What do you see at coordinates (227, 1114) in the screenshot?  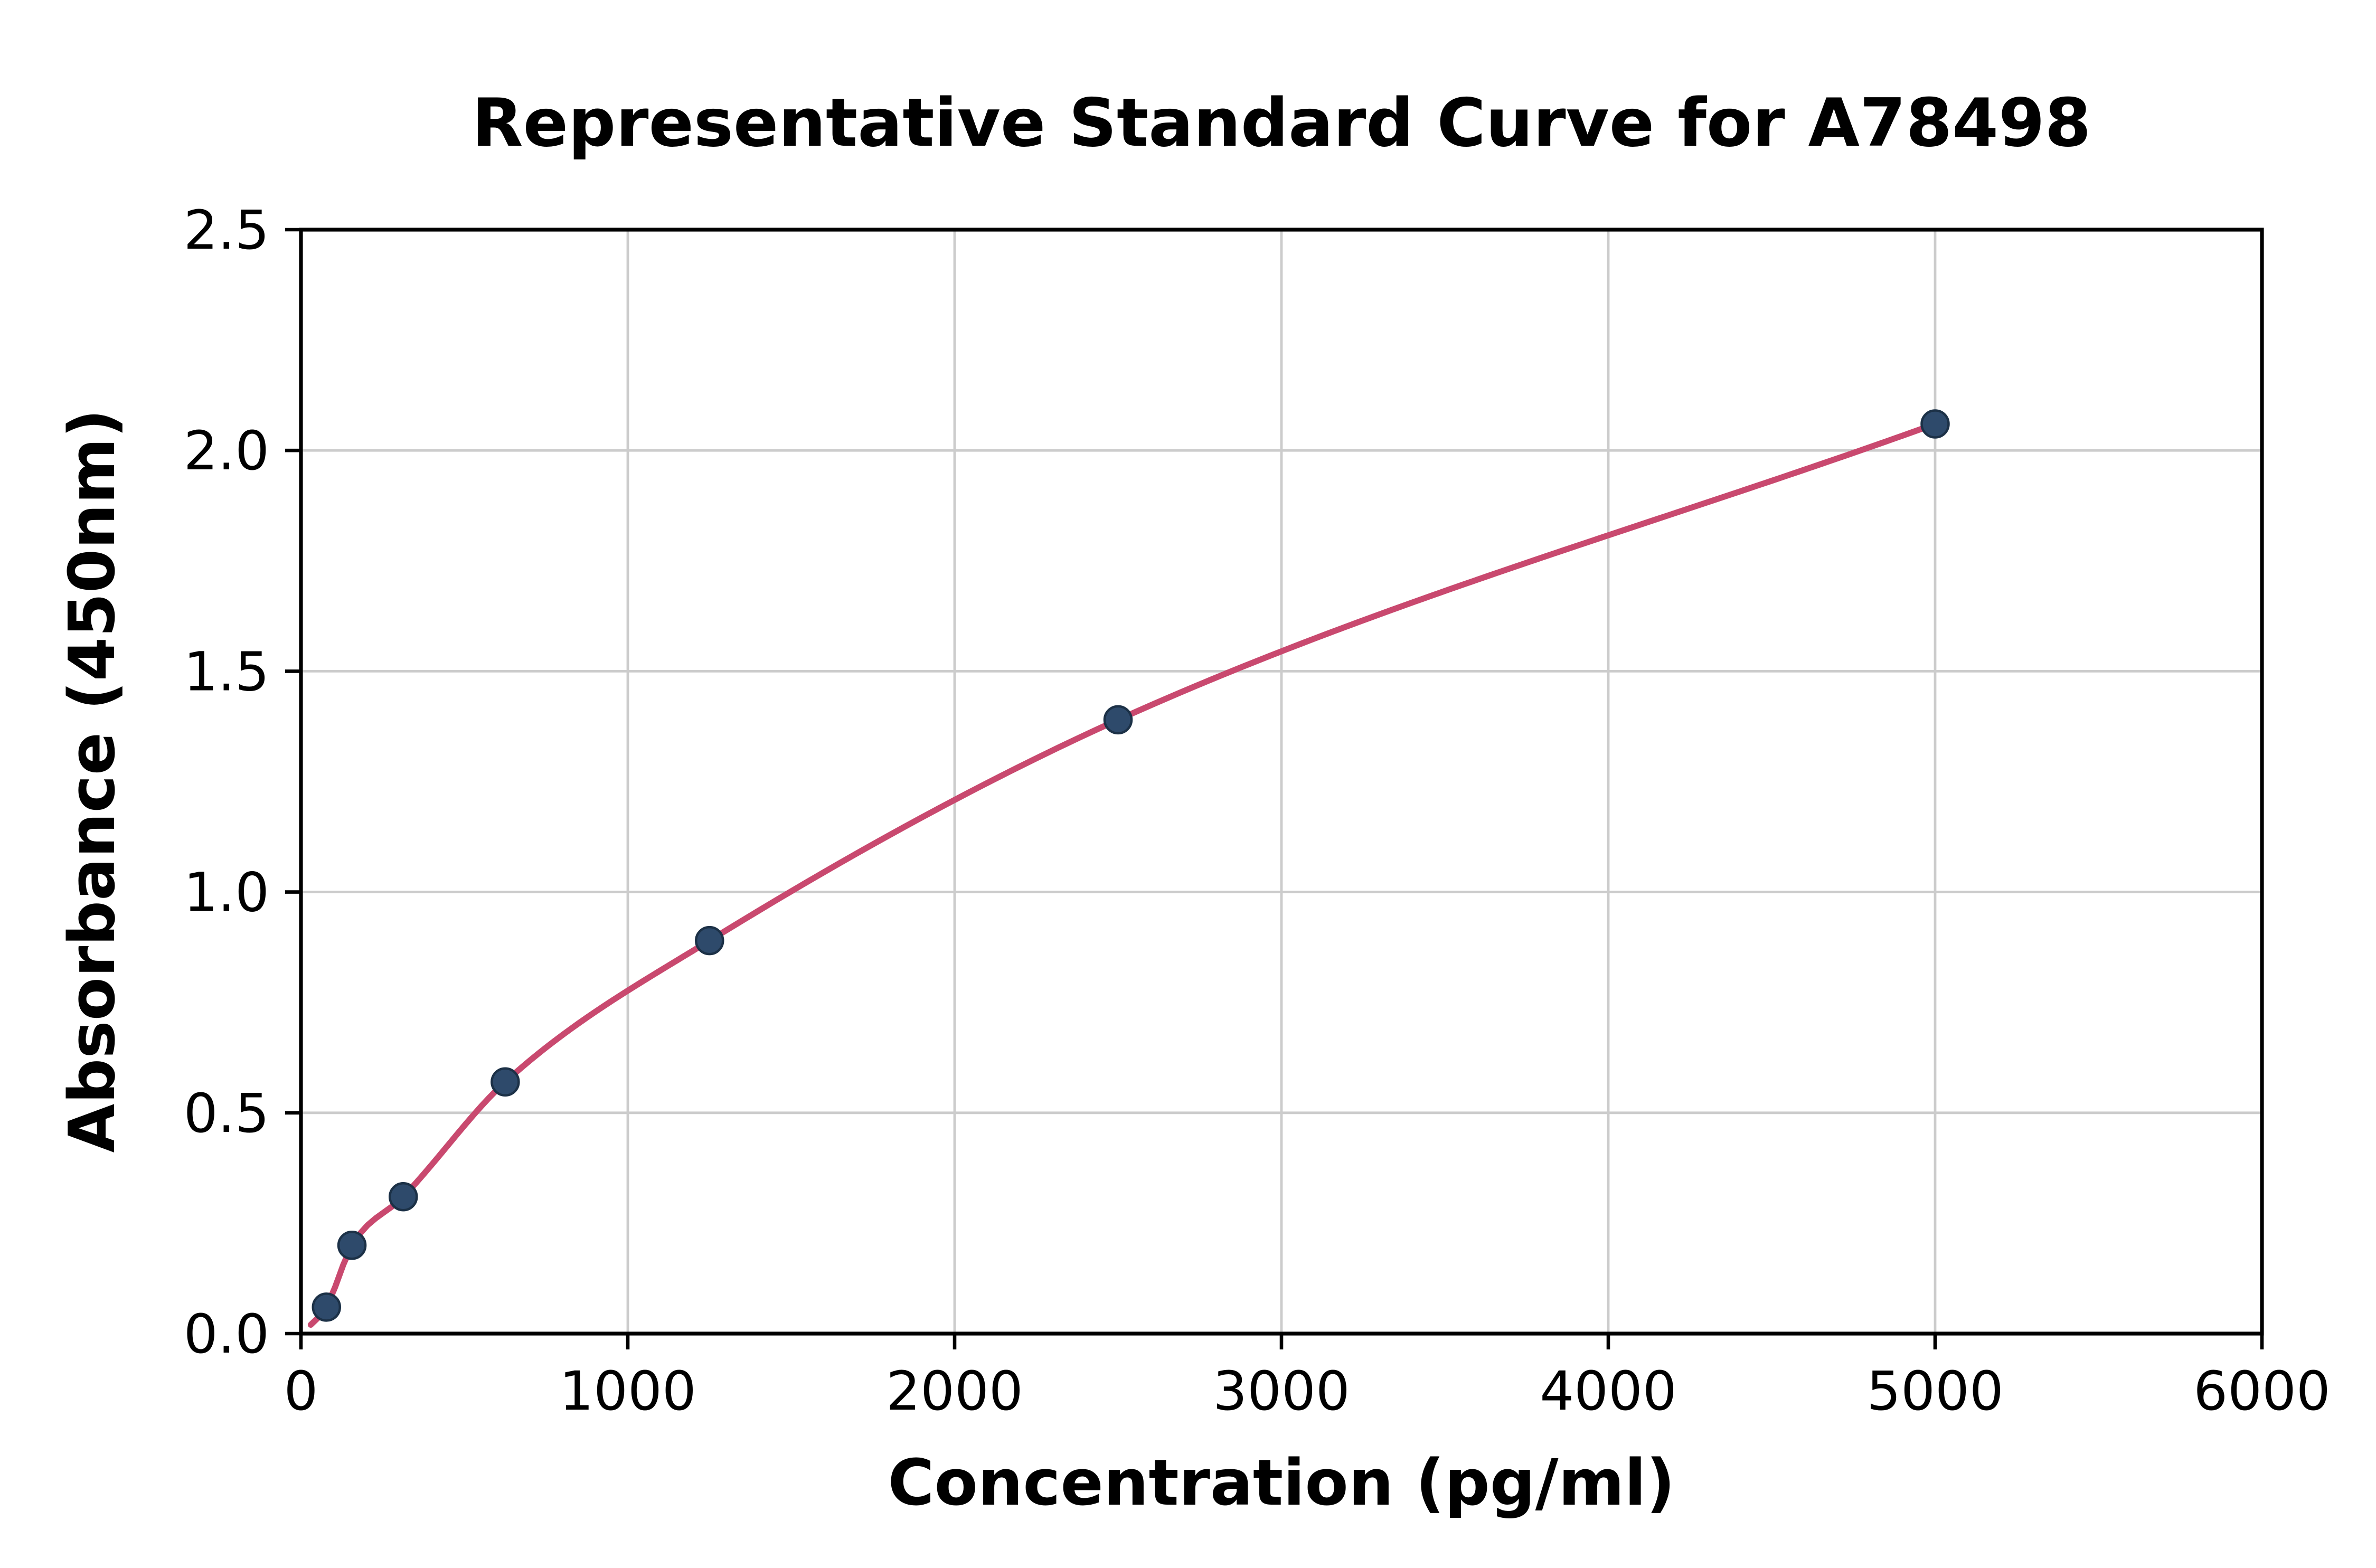 I see `y-tick-label: 0.5` at bounding box center [227, 1114].